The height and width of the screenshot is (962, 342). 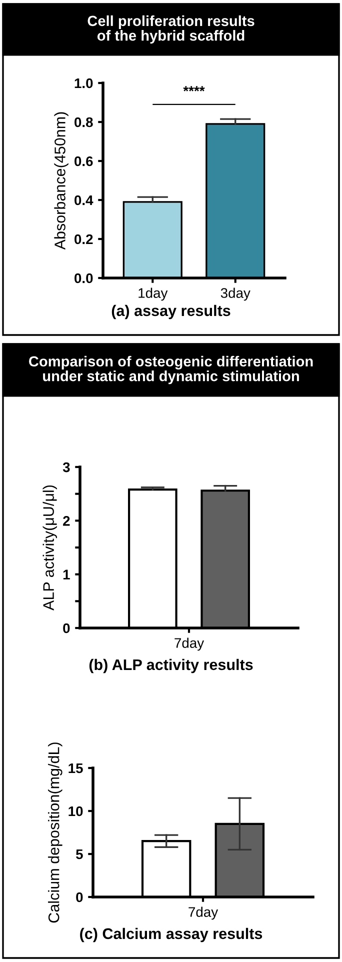 I want to click on y-tick-label: 1, so click(x=66, y=575).